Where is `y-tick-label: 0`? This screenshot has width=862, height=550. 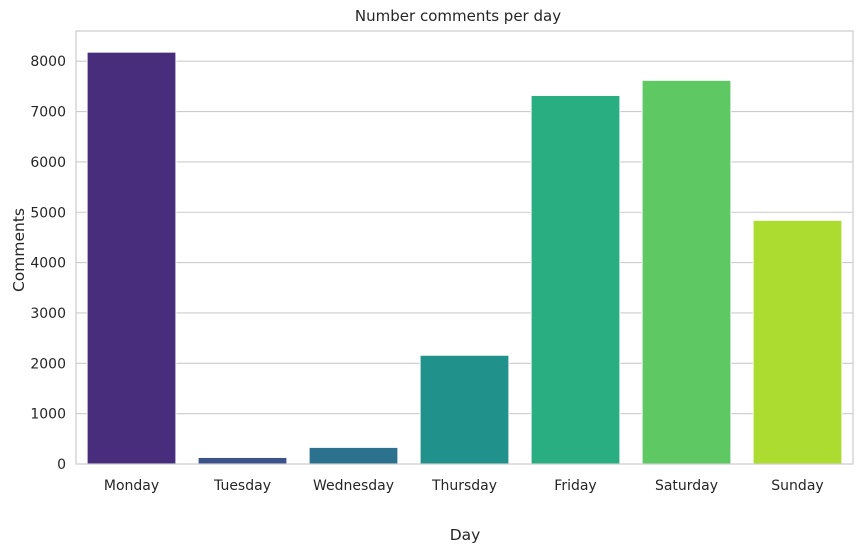
y-tick-label: 0 is located at coordinates (61, 465).